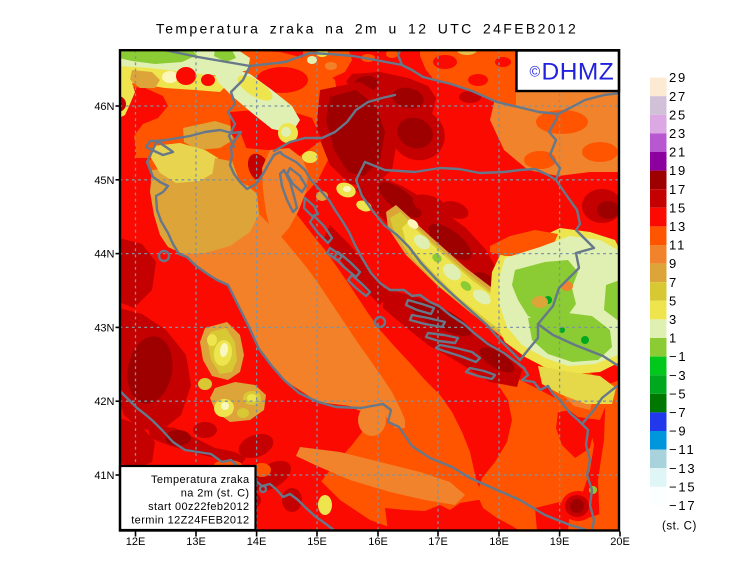 This screenshot has height=582, width=740. Describe the element at coordinates (677, 245) in the screenshot. I see `svg-text: 11` at that location.